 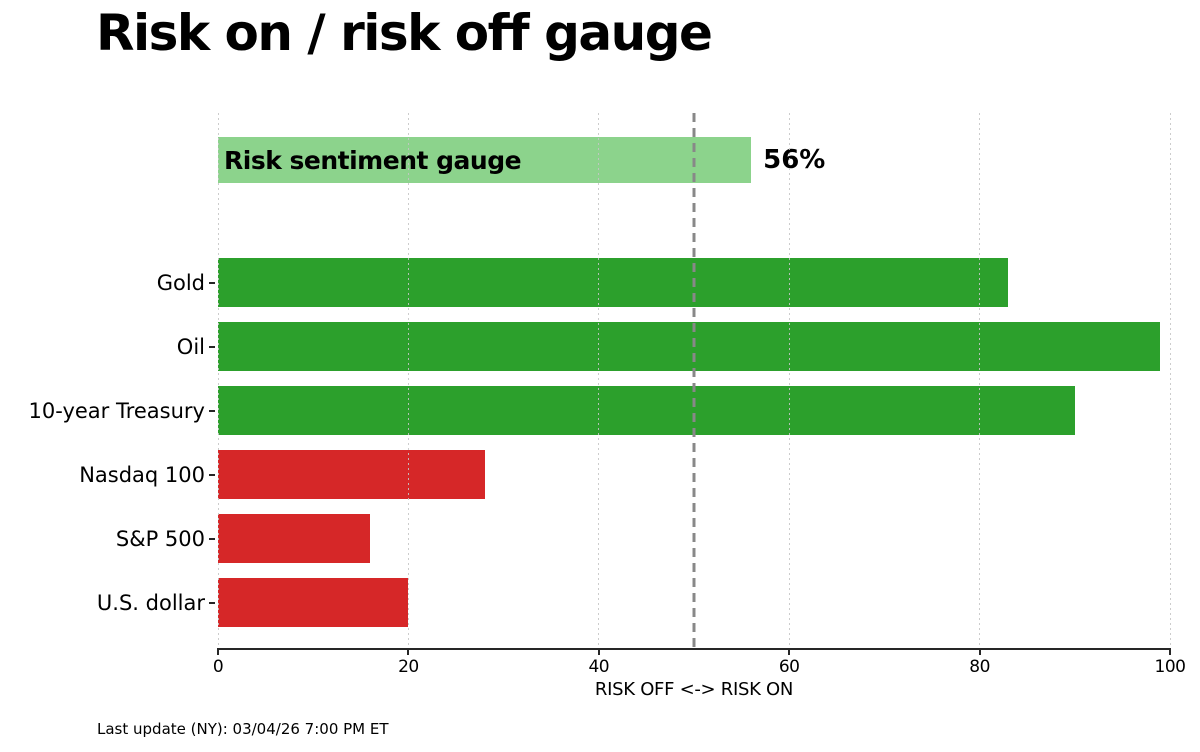 What do you see at coordinates (624, 474) in the screenshot?
I see `bar-row-nasdaq-100: Nasdaq 100` at bounding box center [624, 474].